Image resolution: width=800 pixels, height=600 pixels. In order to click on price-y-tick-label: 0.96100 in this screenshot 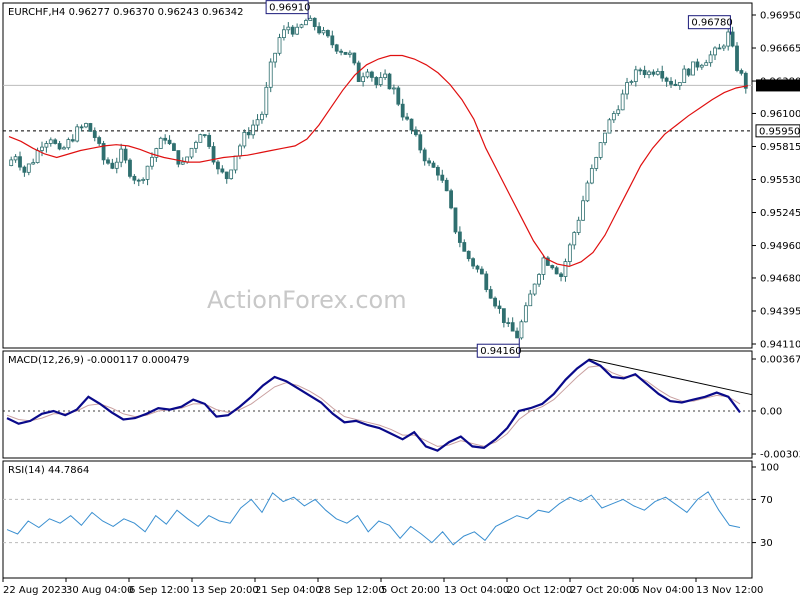, I will do `click(780, 114)`.